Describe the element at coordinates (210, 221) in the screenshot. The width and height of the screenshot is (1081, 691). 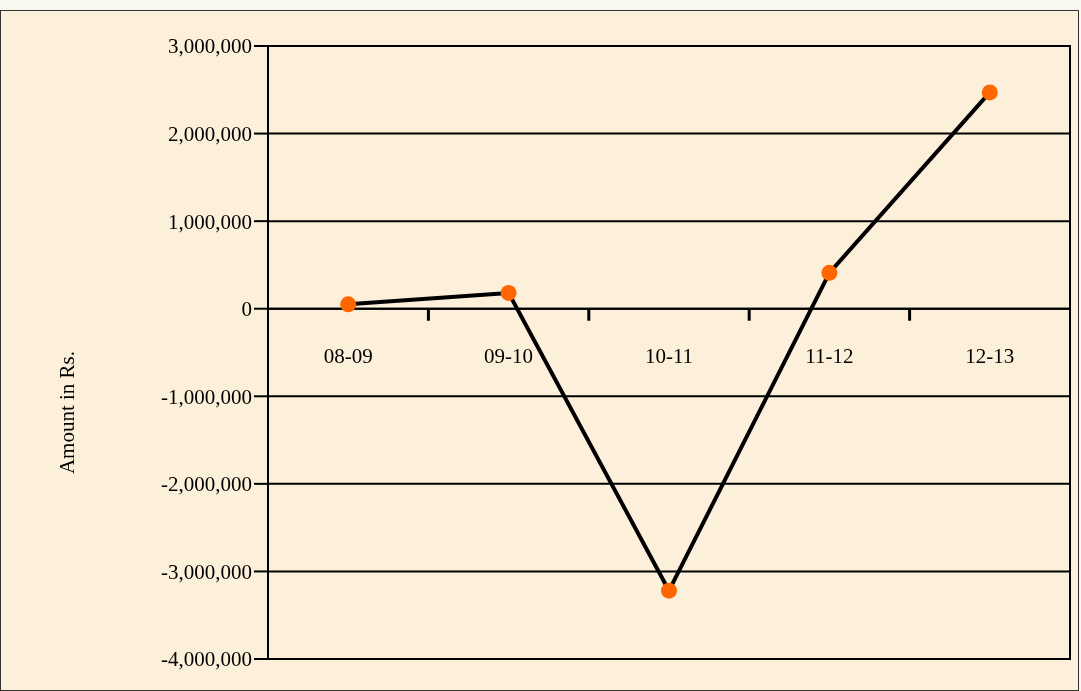
I see `y-tick-label: 1,000,000` at that location.